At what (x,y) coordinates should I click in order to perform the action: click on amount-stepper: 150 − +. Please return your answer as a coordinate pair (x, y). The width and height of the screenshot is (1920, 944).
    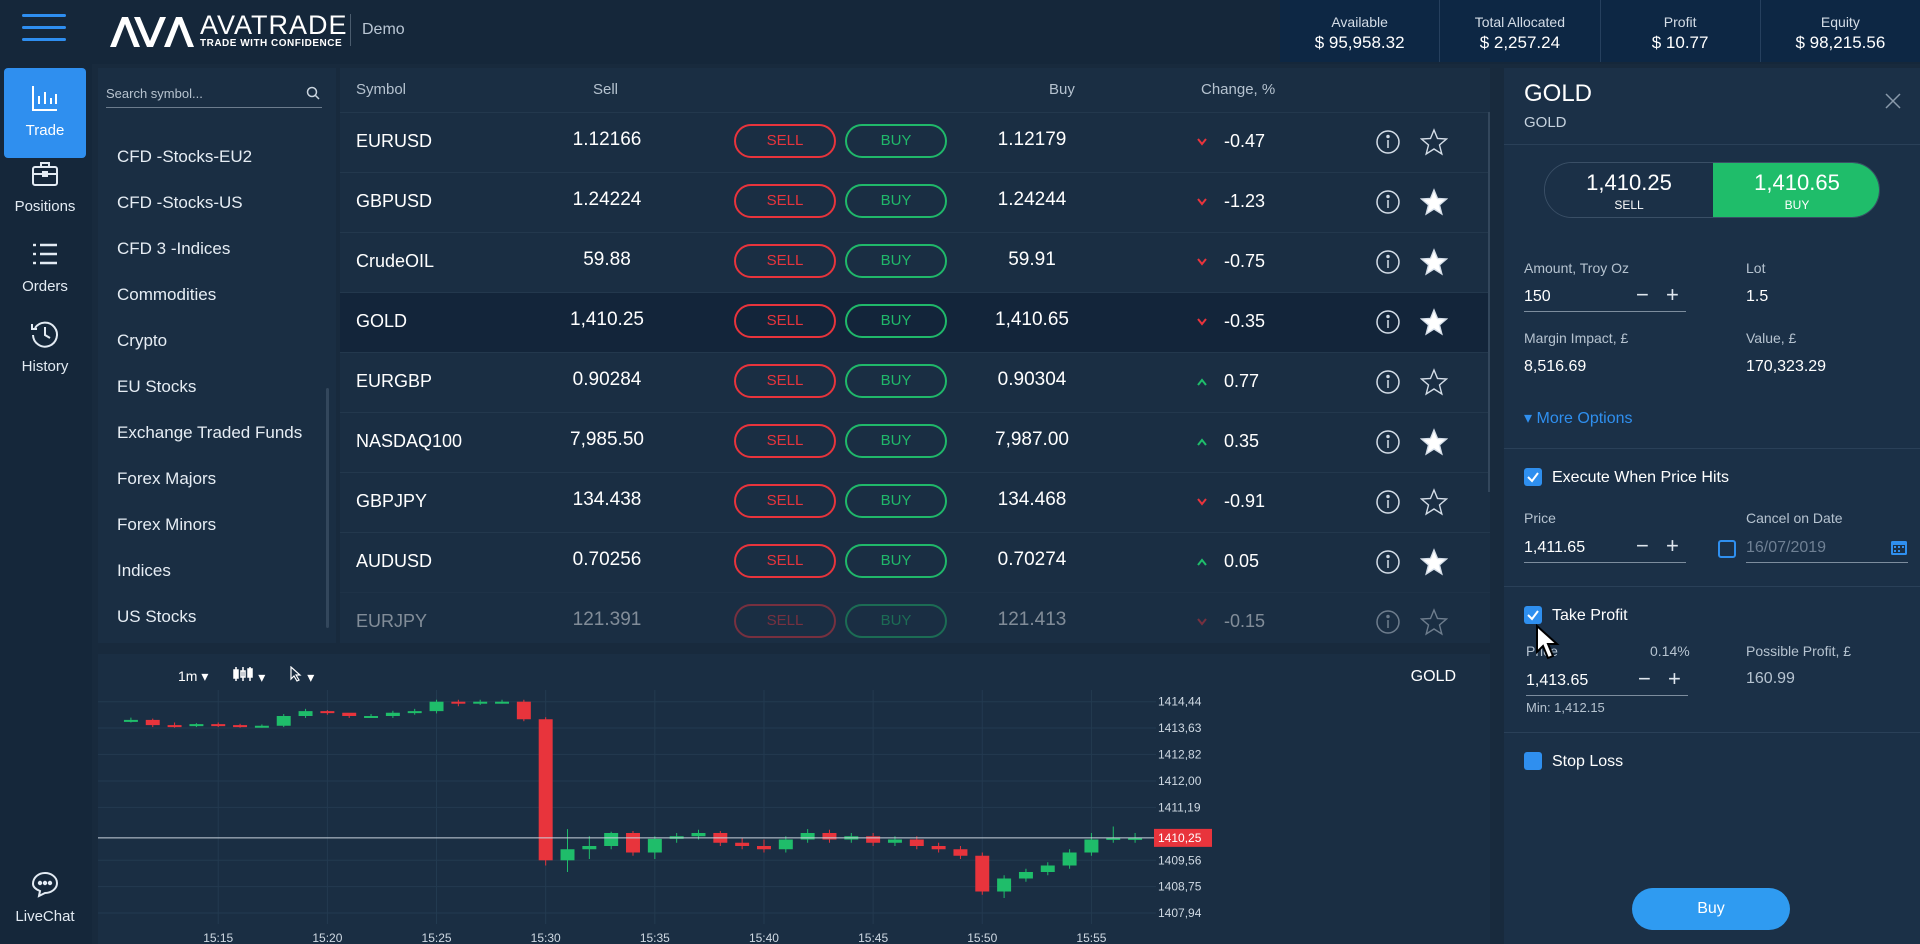
    Looking at the image, I should click on (1605, 297).